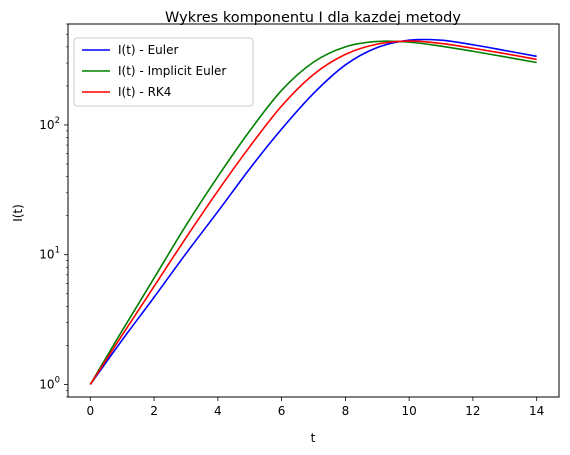 The height and width of the screenshot is (455, 570). What do you see at coordinates (144, 92) in the screenshot?
I see `legend-label: I(t) - RK4` at bounding box center [144, 92].